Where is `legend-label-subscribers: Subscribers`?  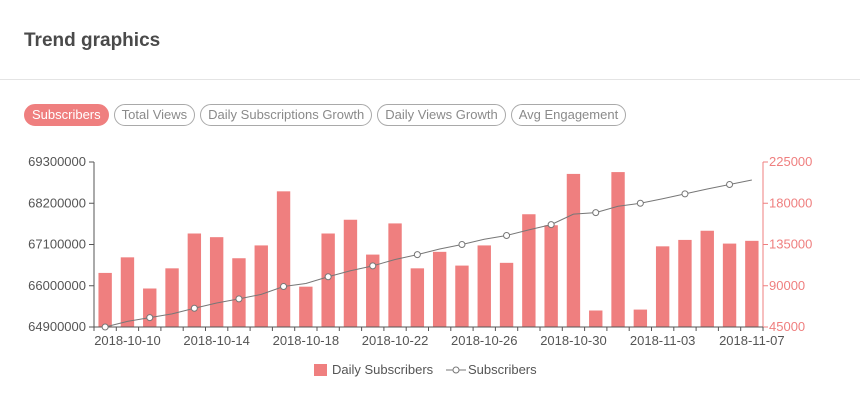 legend-label-subscribers: Subscribers is located at coordinates (502, 369).